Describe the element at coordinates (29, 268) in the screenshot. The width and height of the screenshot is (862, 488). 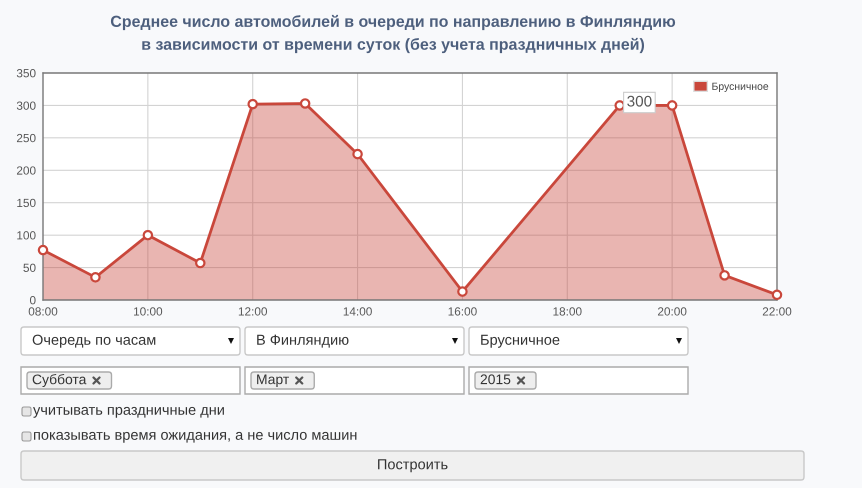
I see `y-tick-label: 50` at that location.